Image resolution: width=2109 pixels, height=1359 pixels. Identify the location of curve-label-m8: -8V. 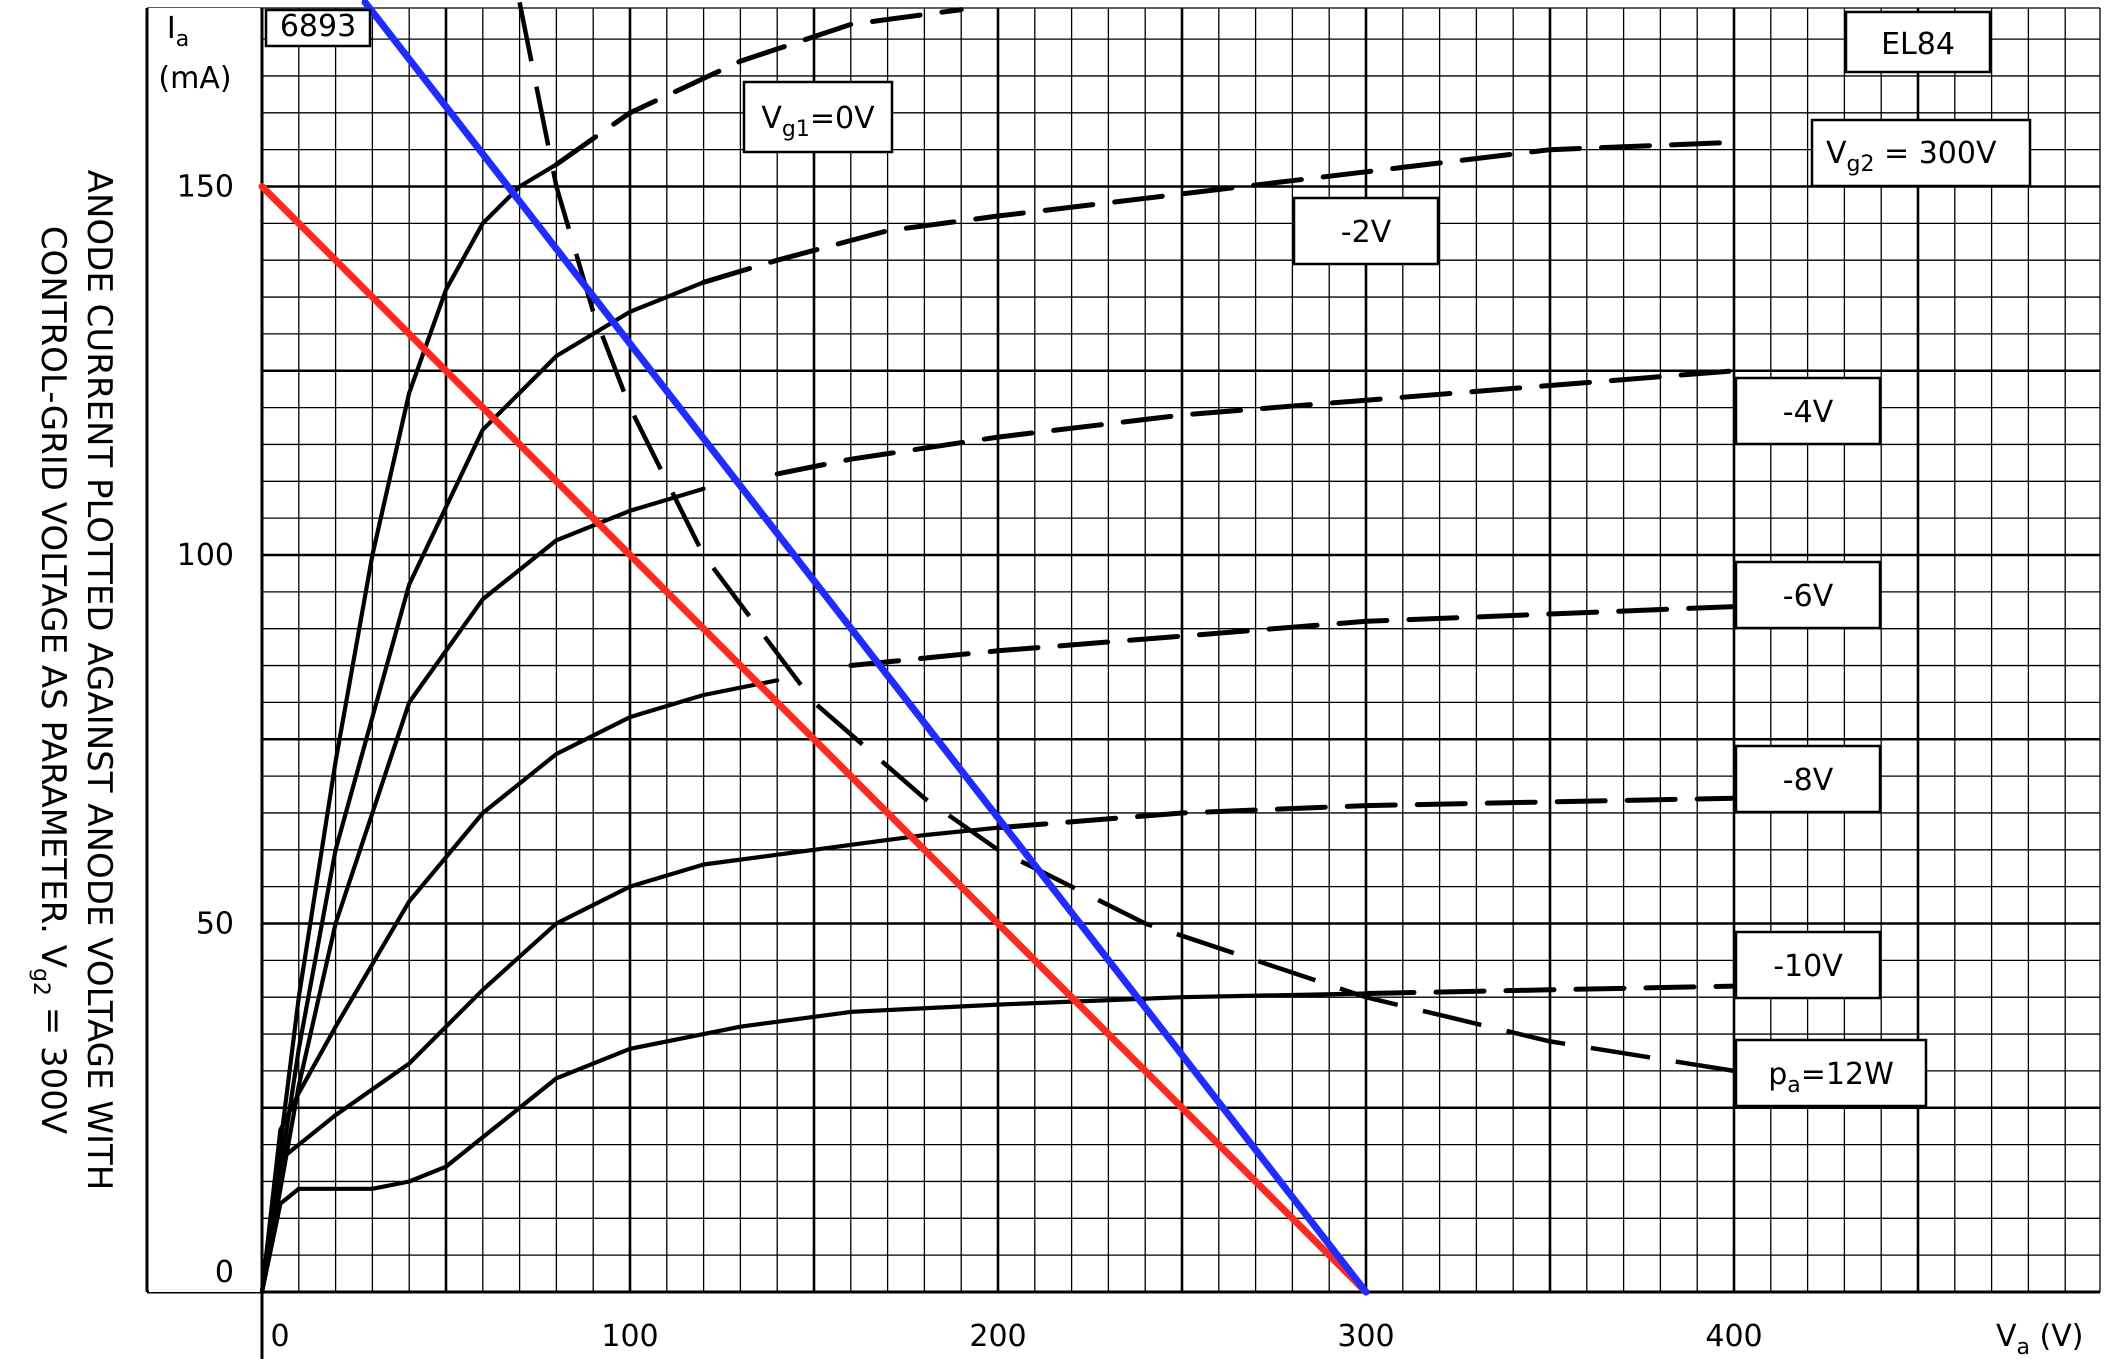
(1808, 780).